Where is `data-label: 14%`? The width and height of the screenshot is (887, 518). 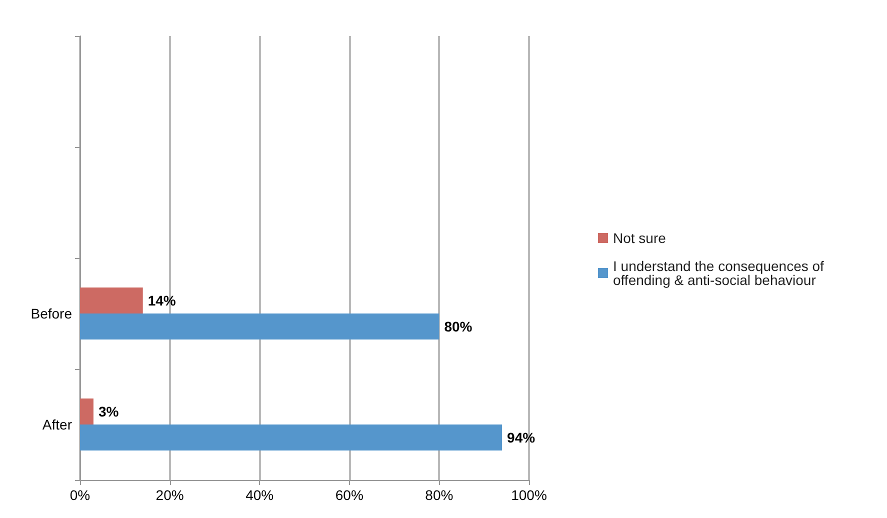
data-label: 14% is located at coordinates (162, 300).